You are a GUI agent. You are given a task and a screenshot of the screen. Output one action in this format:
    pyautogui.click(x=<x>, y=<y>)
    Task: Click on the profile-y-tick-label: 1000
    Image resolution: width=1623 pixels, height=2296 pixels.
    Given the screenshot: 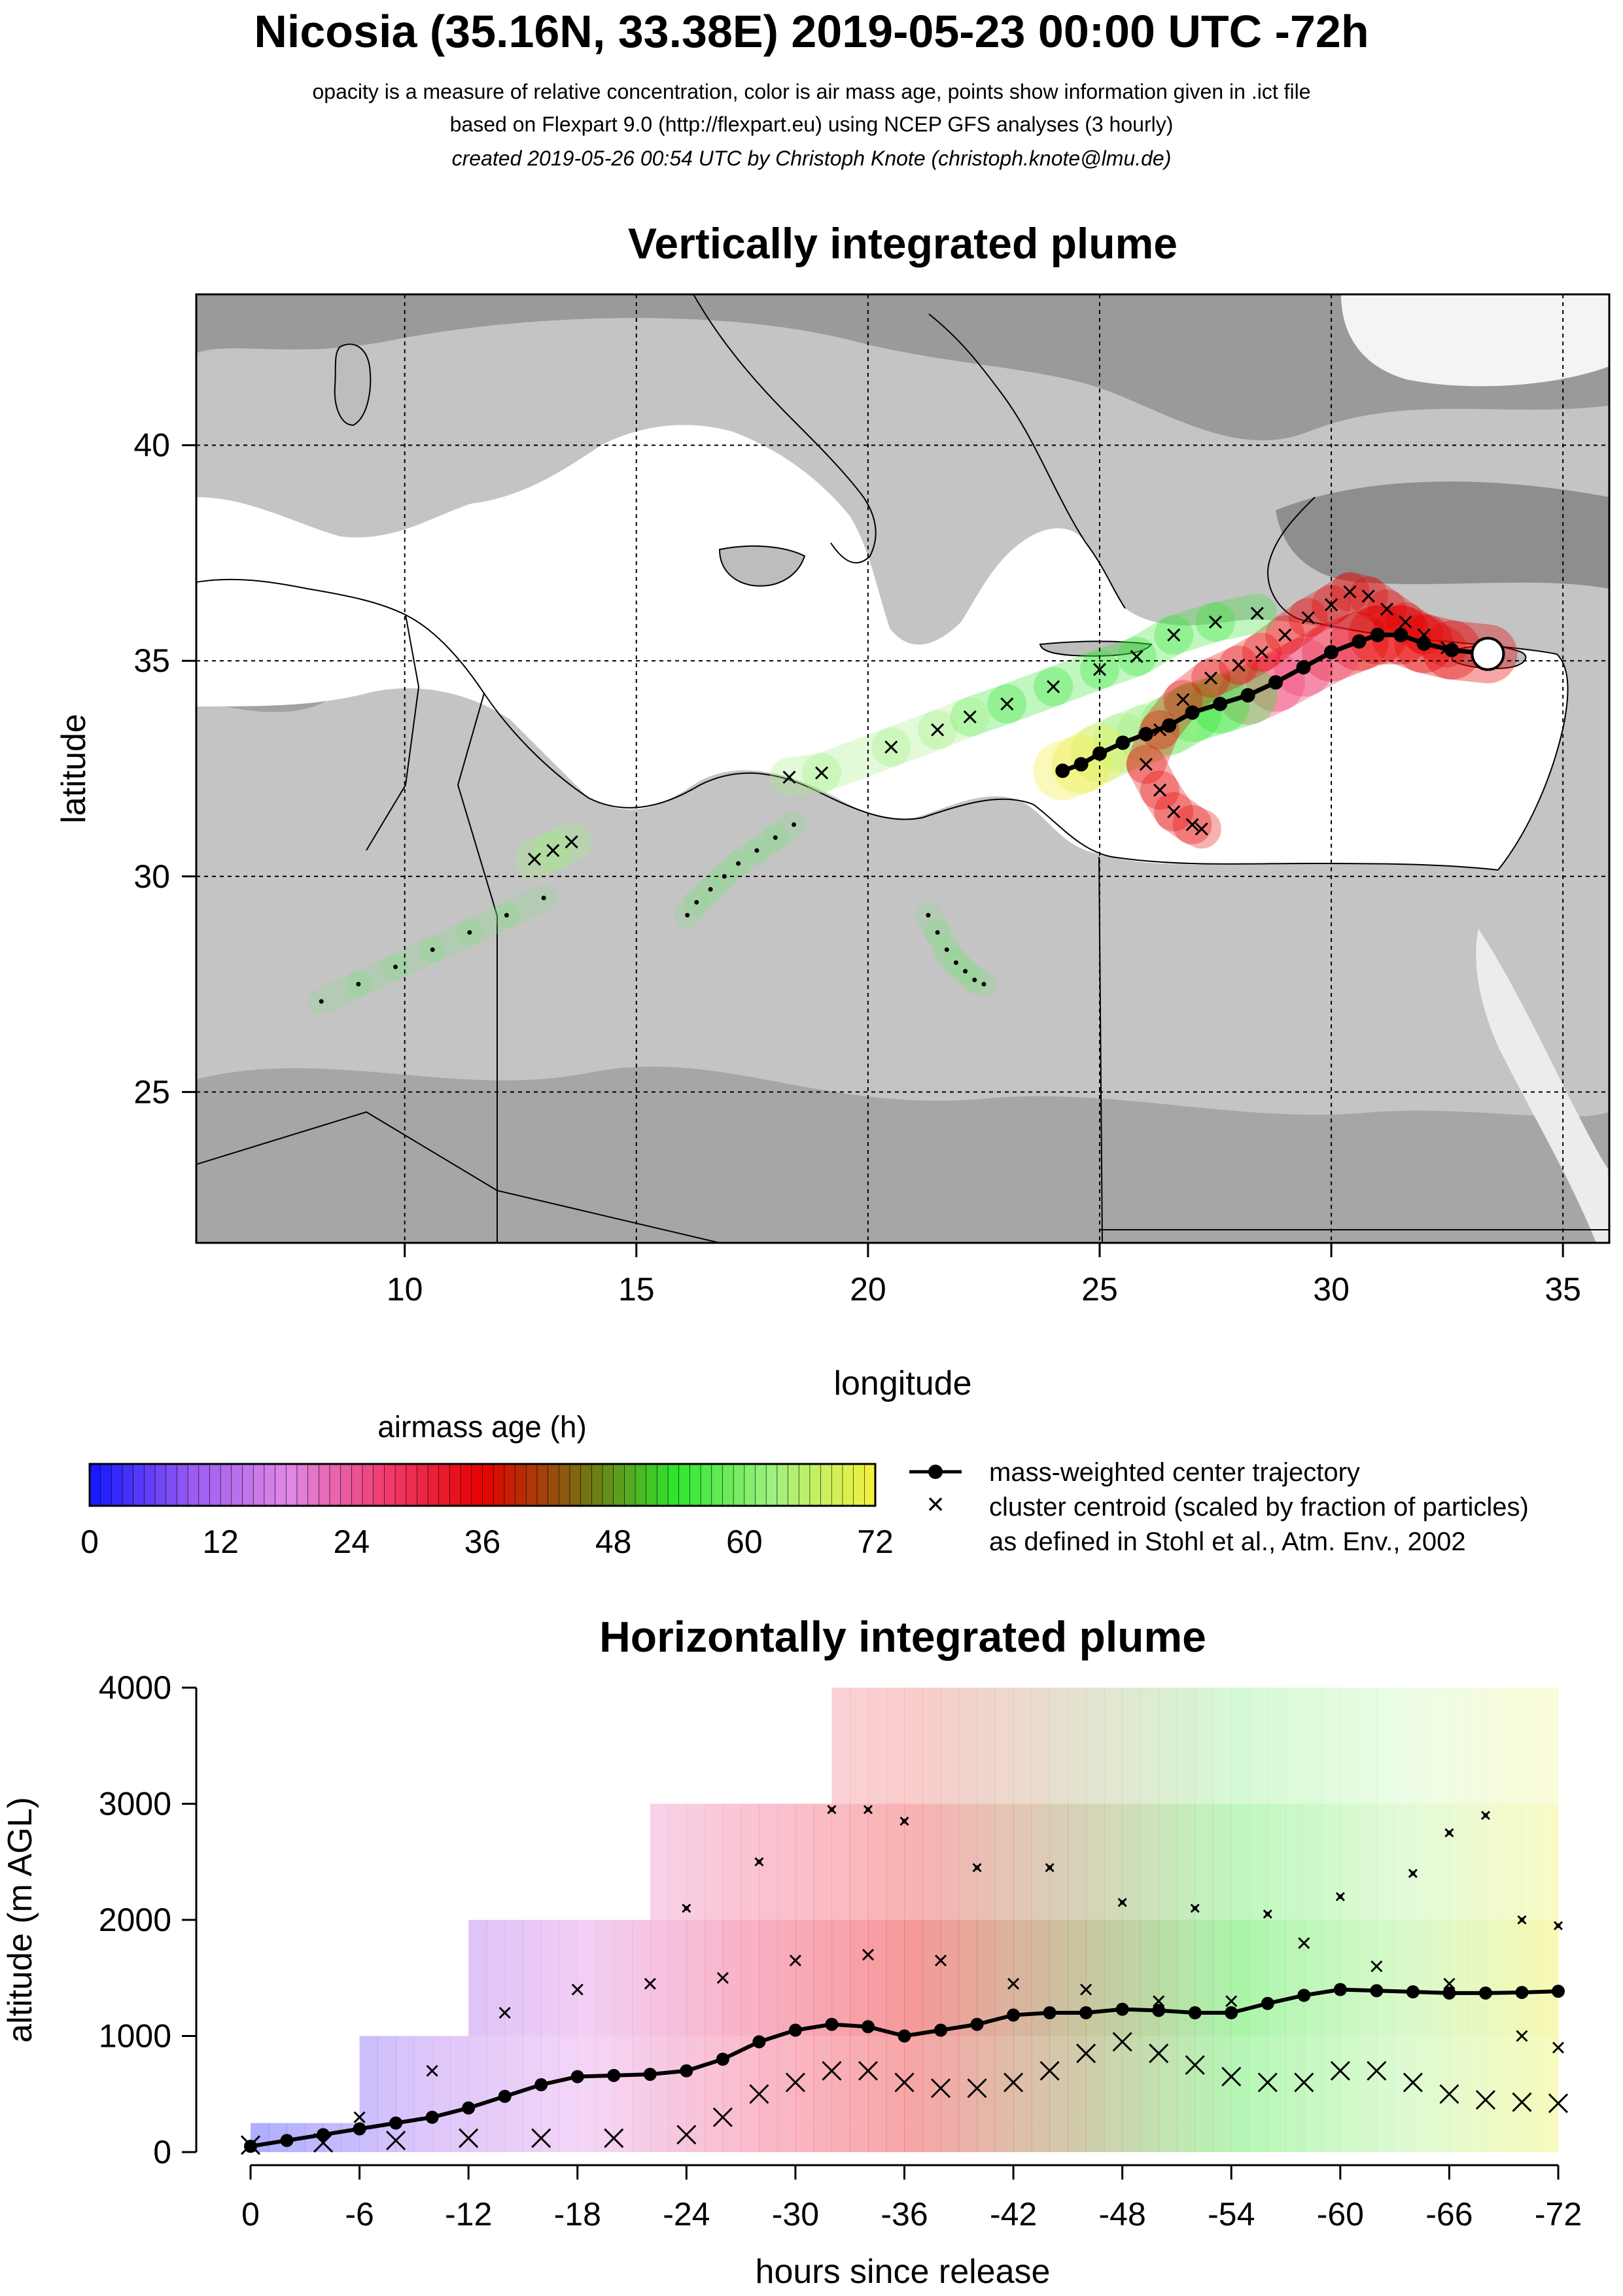 What is the action you would take?
    pyautogui.click(x=135, y=2036)
    